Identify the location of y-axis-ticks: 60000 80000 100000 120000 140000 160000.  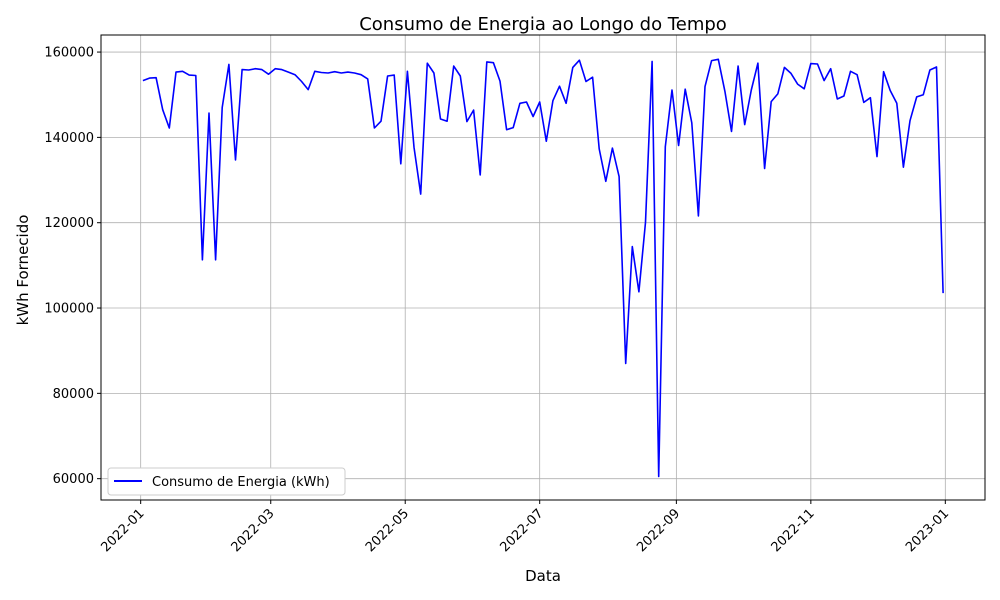
(72, 266).